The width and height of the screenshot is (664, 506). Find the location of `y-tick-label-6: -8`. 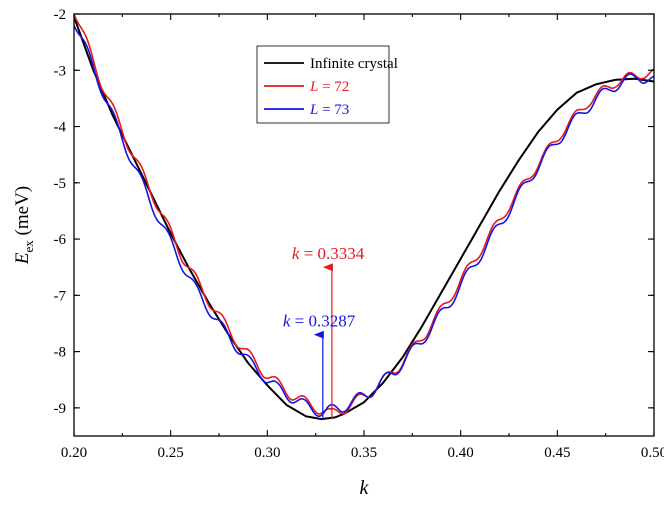

y-tick-label-6: -8 is located at coordinates (60, 353).